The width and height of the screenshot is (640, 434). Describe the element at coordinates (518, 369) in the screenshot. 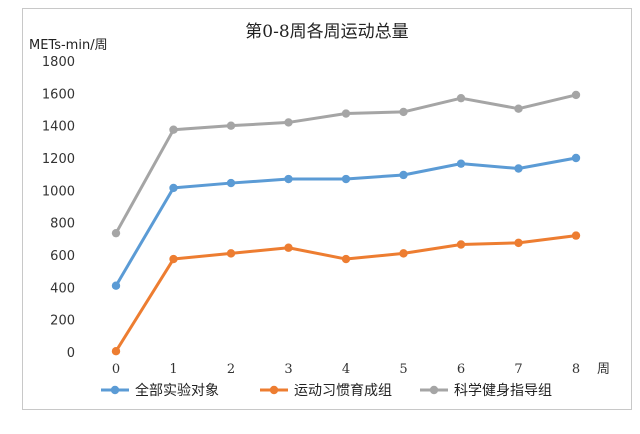

I see `x-tick-label: 7` at that location.